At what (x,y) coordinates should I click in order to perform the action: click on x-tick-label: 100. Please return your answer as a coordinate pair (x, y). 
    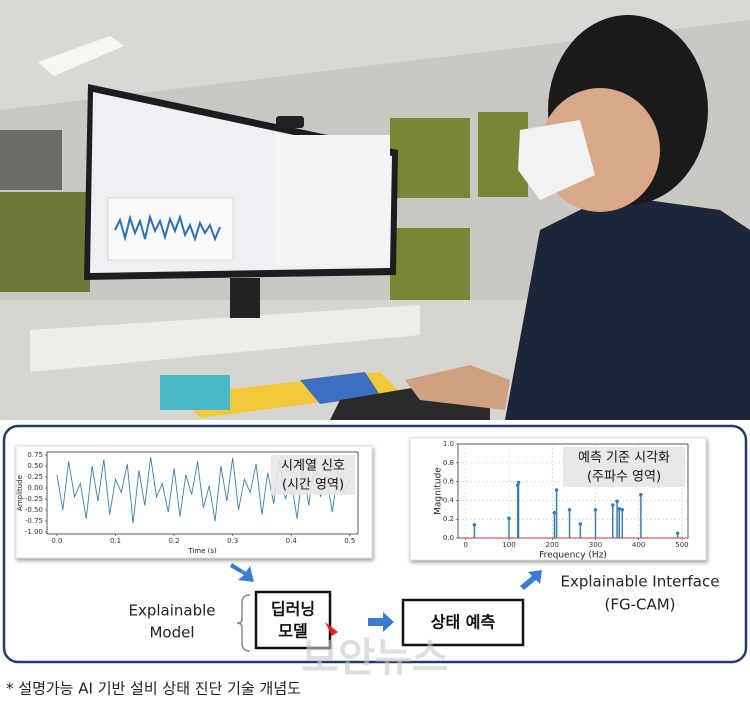
    Looking at the image, I should click on (508, 545).